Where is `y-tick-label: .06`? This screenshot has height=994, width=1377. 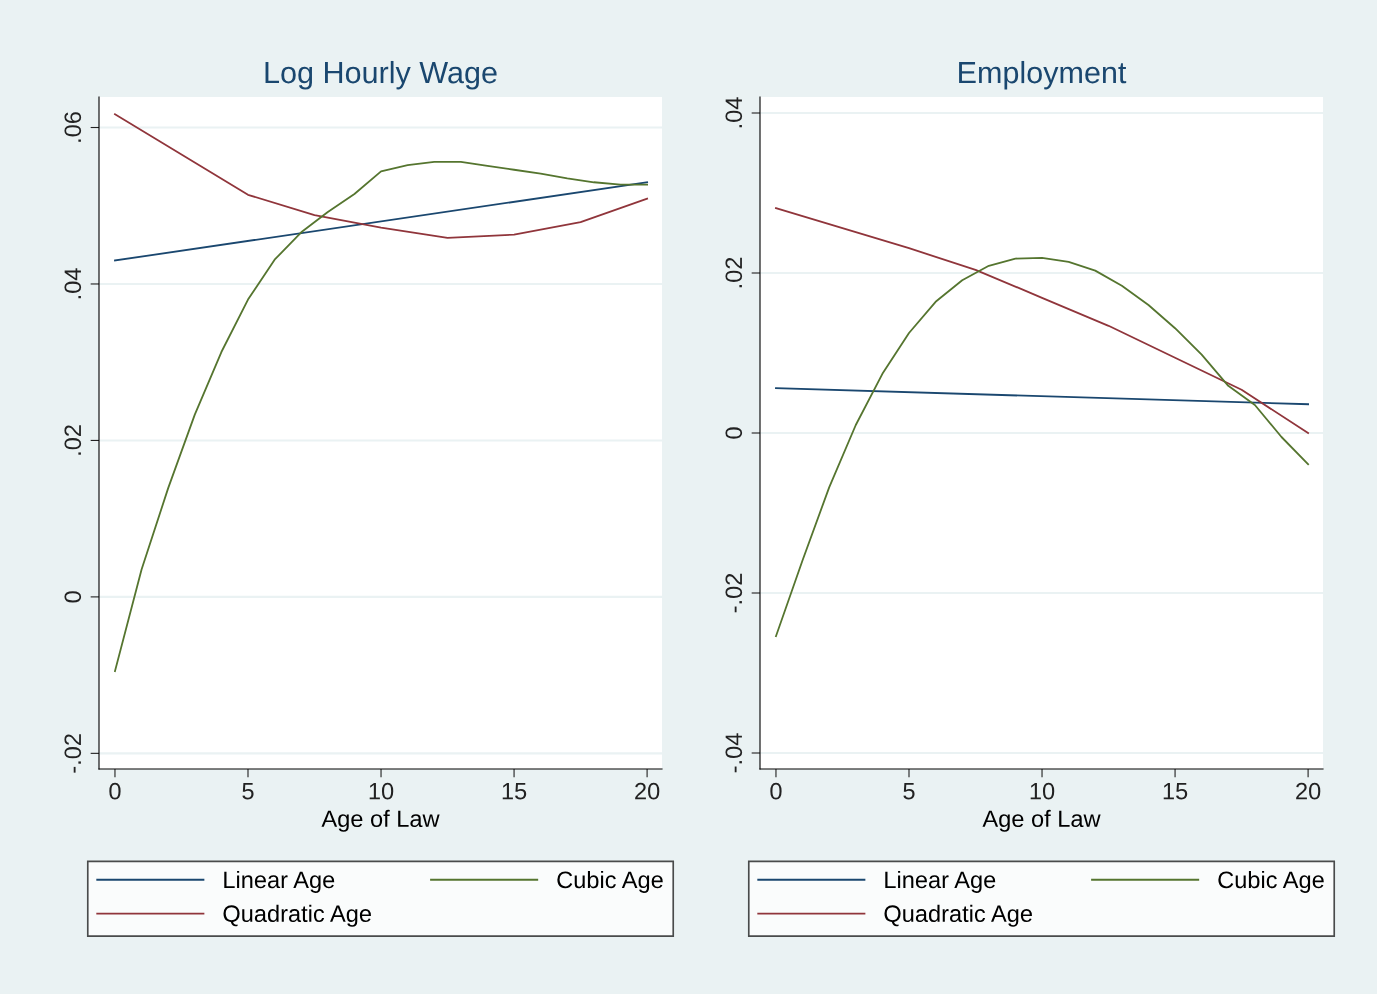 y-tick-label: .06 is located at coordinates (73, 127).